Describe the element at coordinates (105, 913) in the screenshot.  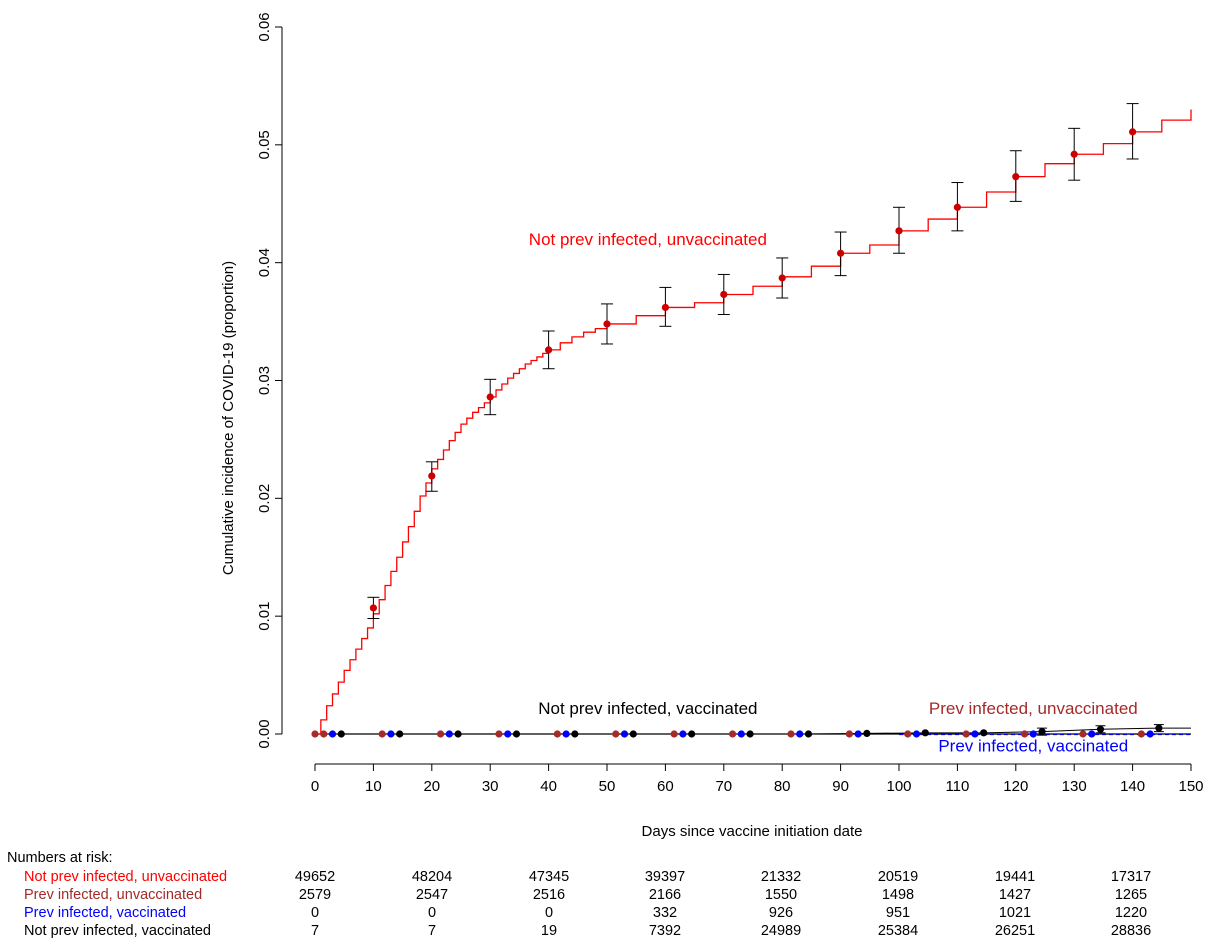
I see `risk-row-label: Prev infected, vaccinated` at that location.